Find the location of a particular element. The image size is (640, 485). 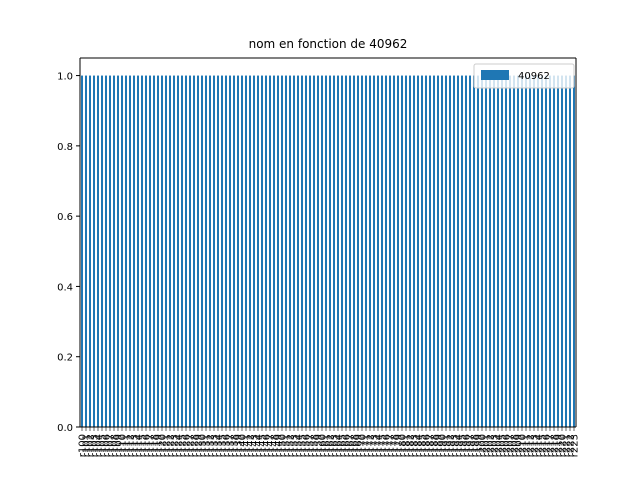

x-tick-label: r182 is located at coordinates (411, 445).